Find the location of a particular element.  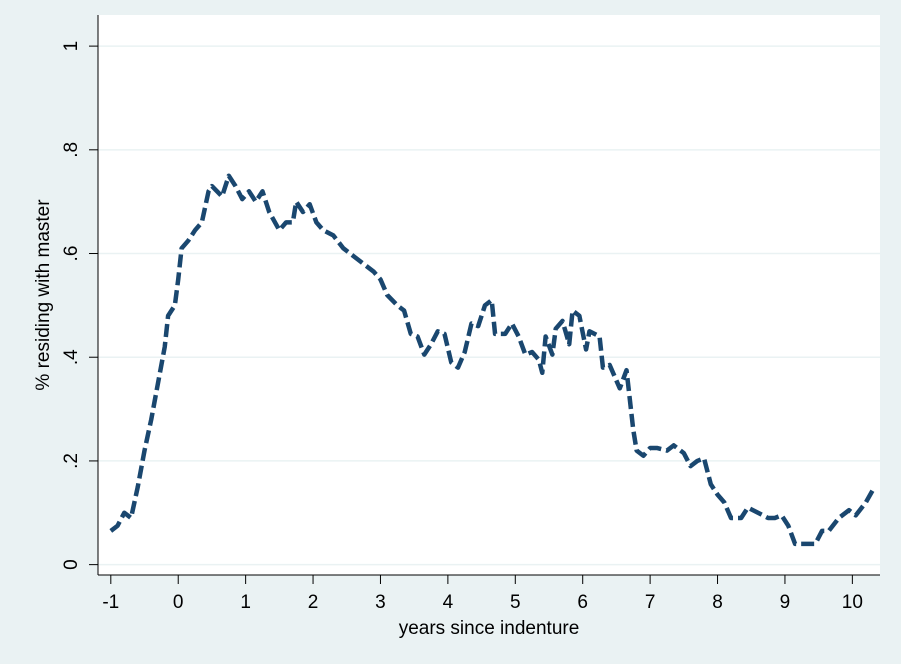

y-tick-label: 0 is located at coordinates (71, 564).